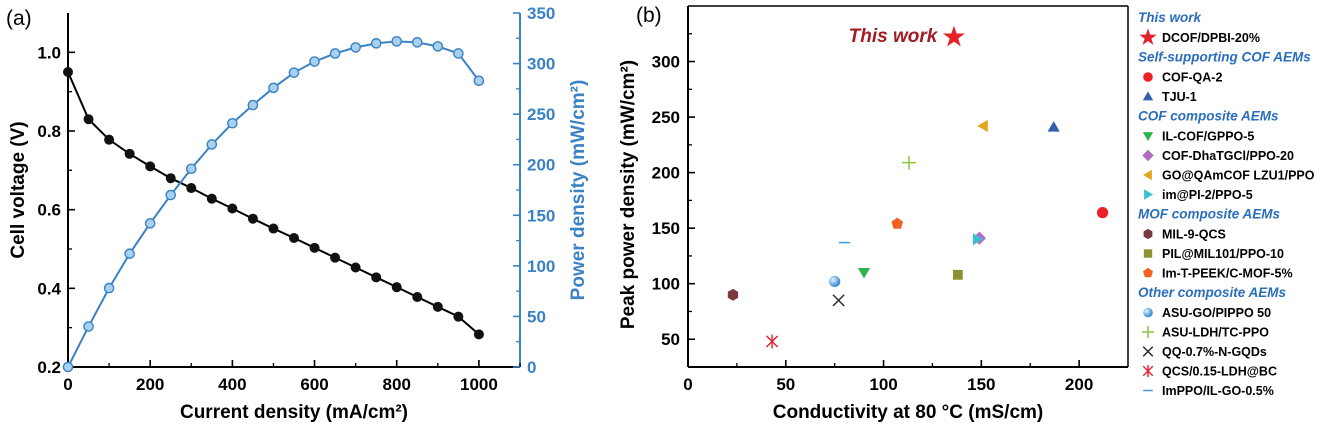  I want to click on y-tick-label: 200, so click(666, 173).